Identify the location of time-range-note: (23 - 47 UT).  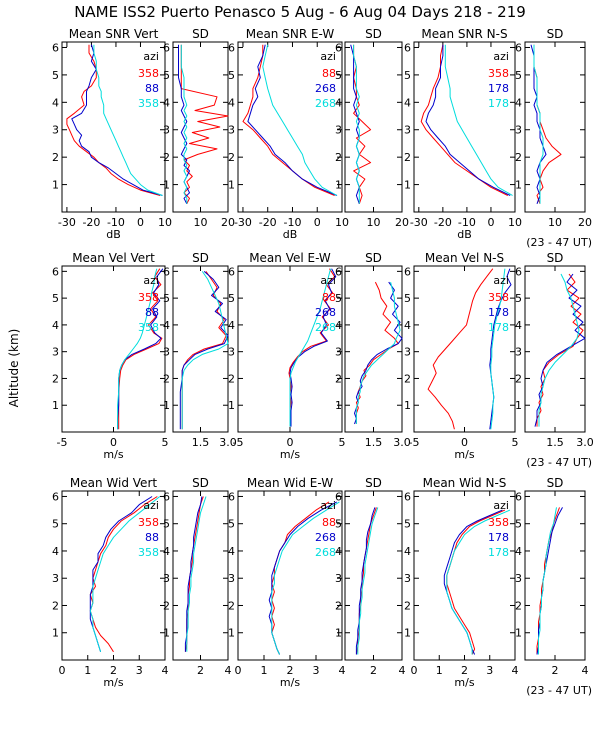
(559, 462).